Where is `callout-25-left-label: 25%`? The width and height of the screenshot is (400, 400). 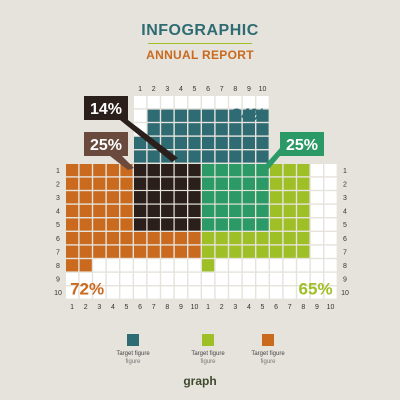
callout-25-left-label: 25% is located at coordinates (106, 145).